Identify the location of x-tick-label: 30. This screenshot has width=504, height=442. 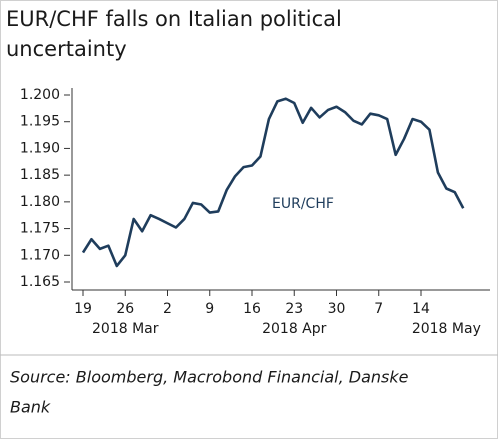
(337, 309).